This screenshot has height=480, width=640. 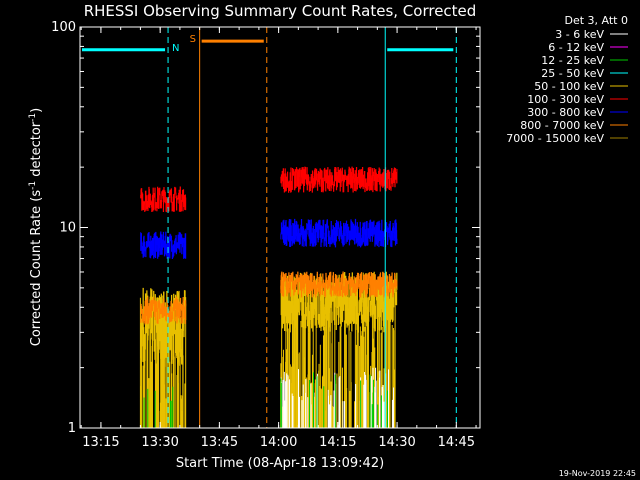 What do you see at coordinates (159, 442) in the screenshot?
I see `x-tick-label-1: 13:30` at bounding box center [159, 442].